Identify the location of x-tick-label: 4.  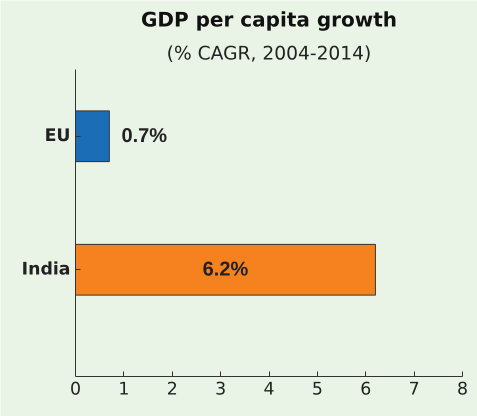
(269, 390).